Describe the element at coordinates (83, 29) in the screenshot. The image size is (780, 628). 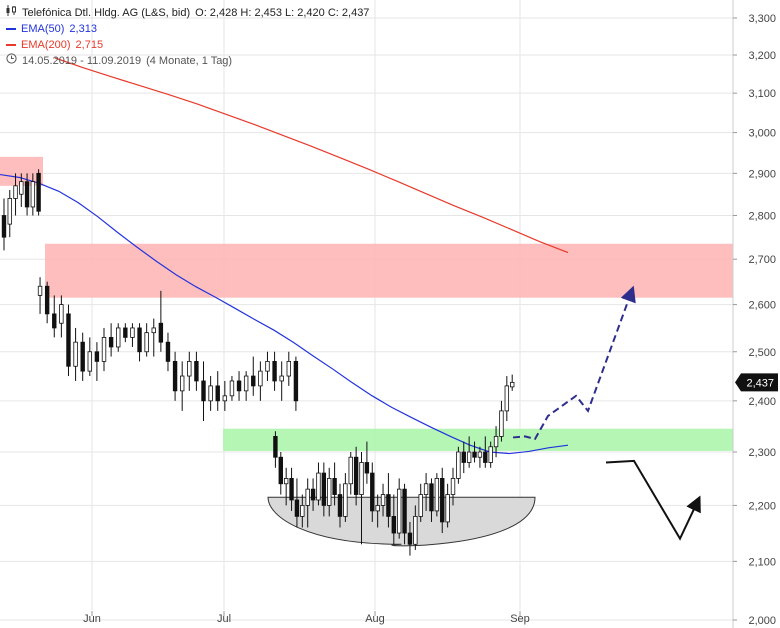
I see `ema50-value: 2,313` at that location.